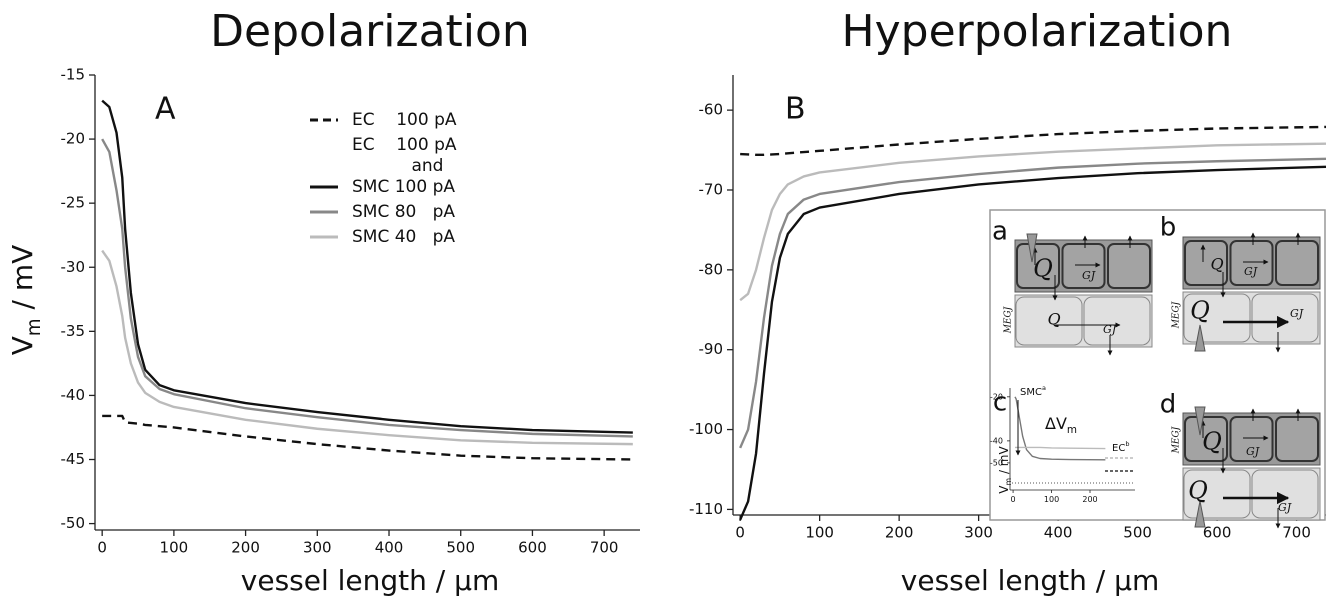  Describe the element at coordinates (1037, 31) in the screenshot. I see `chart-title: Hyperpolarization` at that location.